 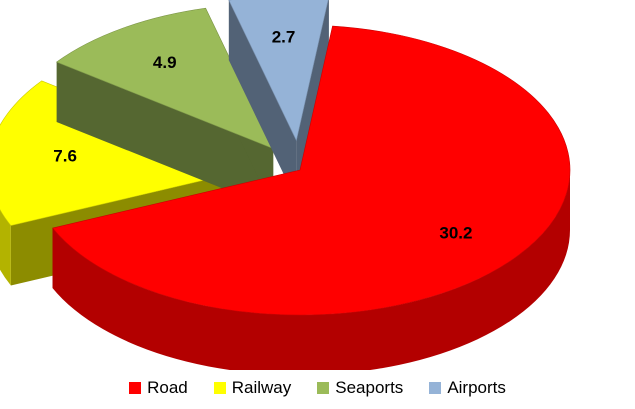 What do you see at coordinates (261, 387) in the screenshot?
I see `legend-label-railway: Railway` at bounding box center [261, 387].